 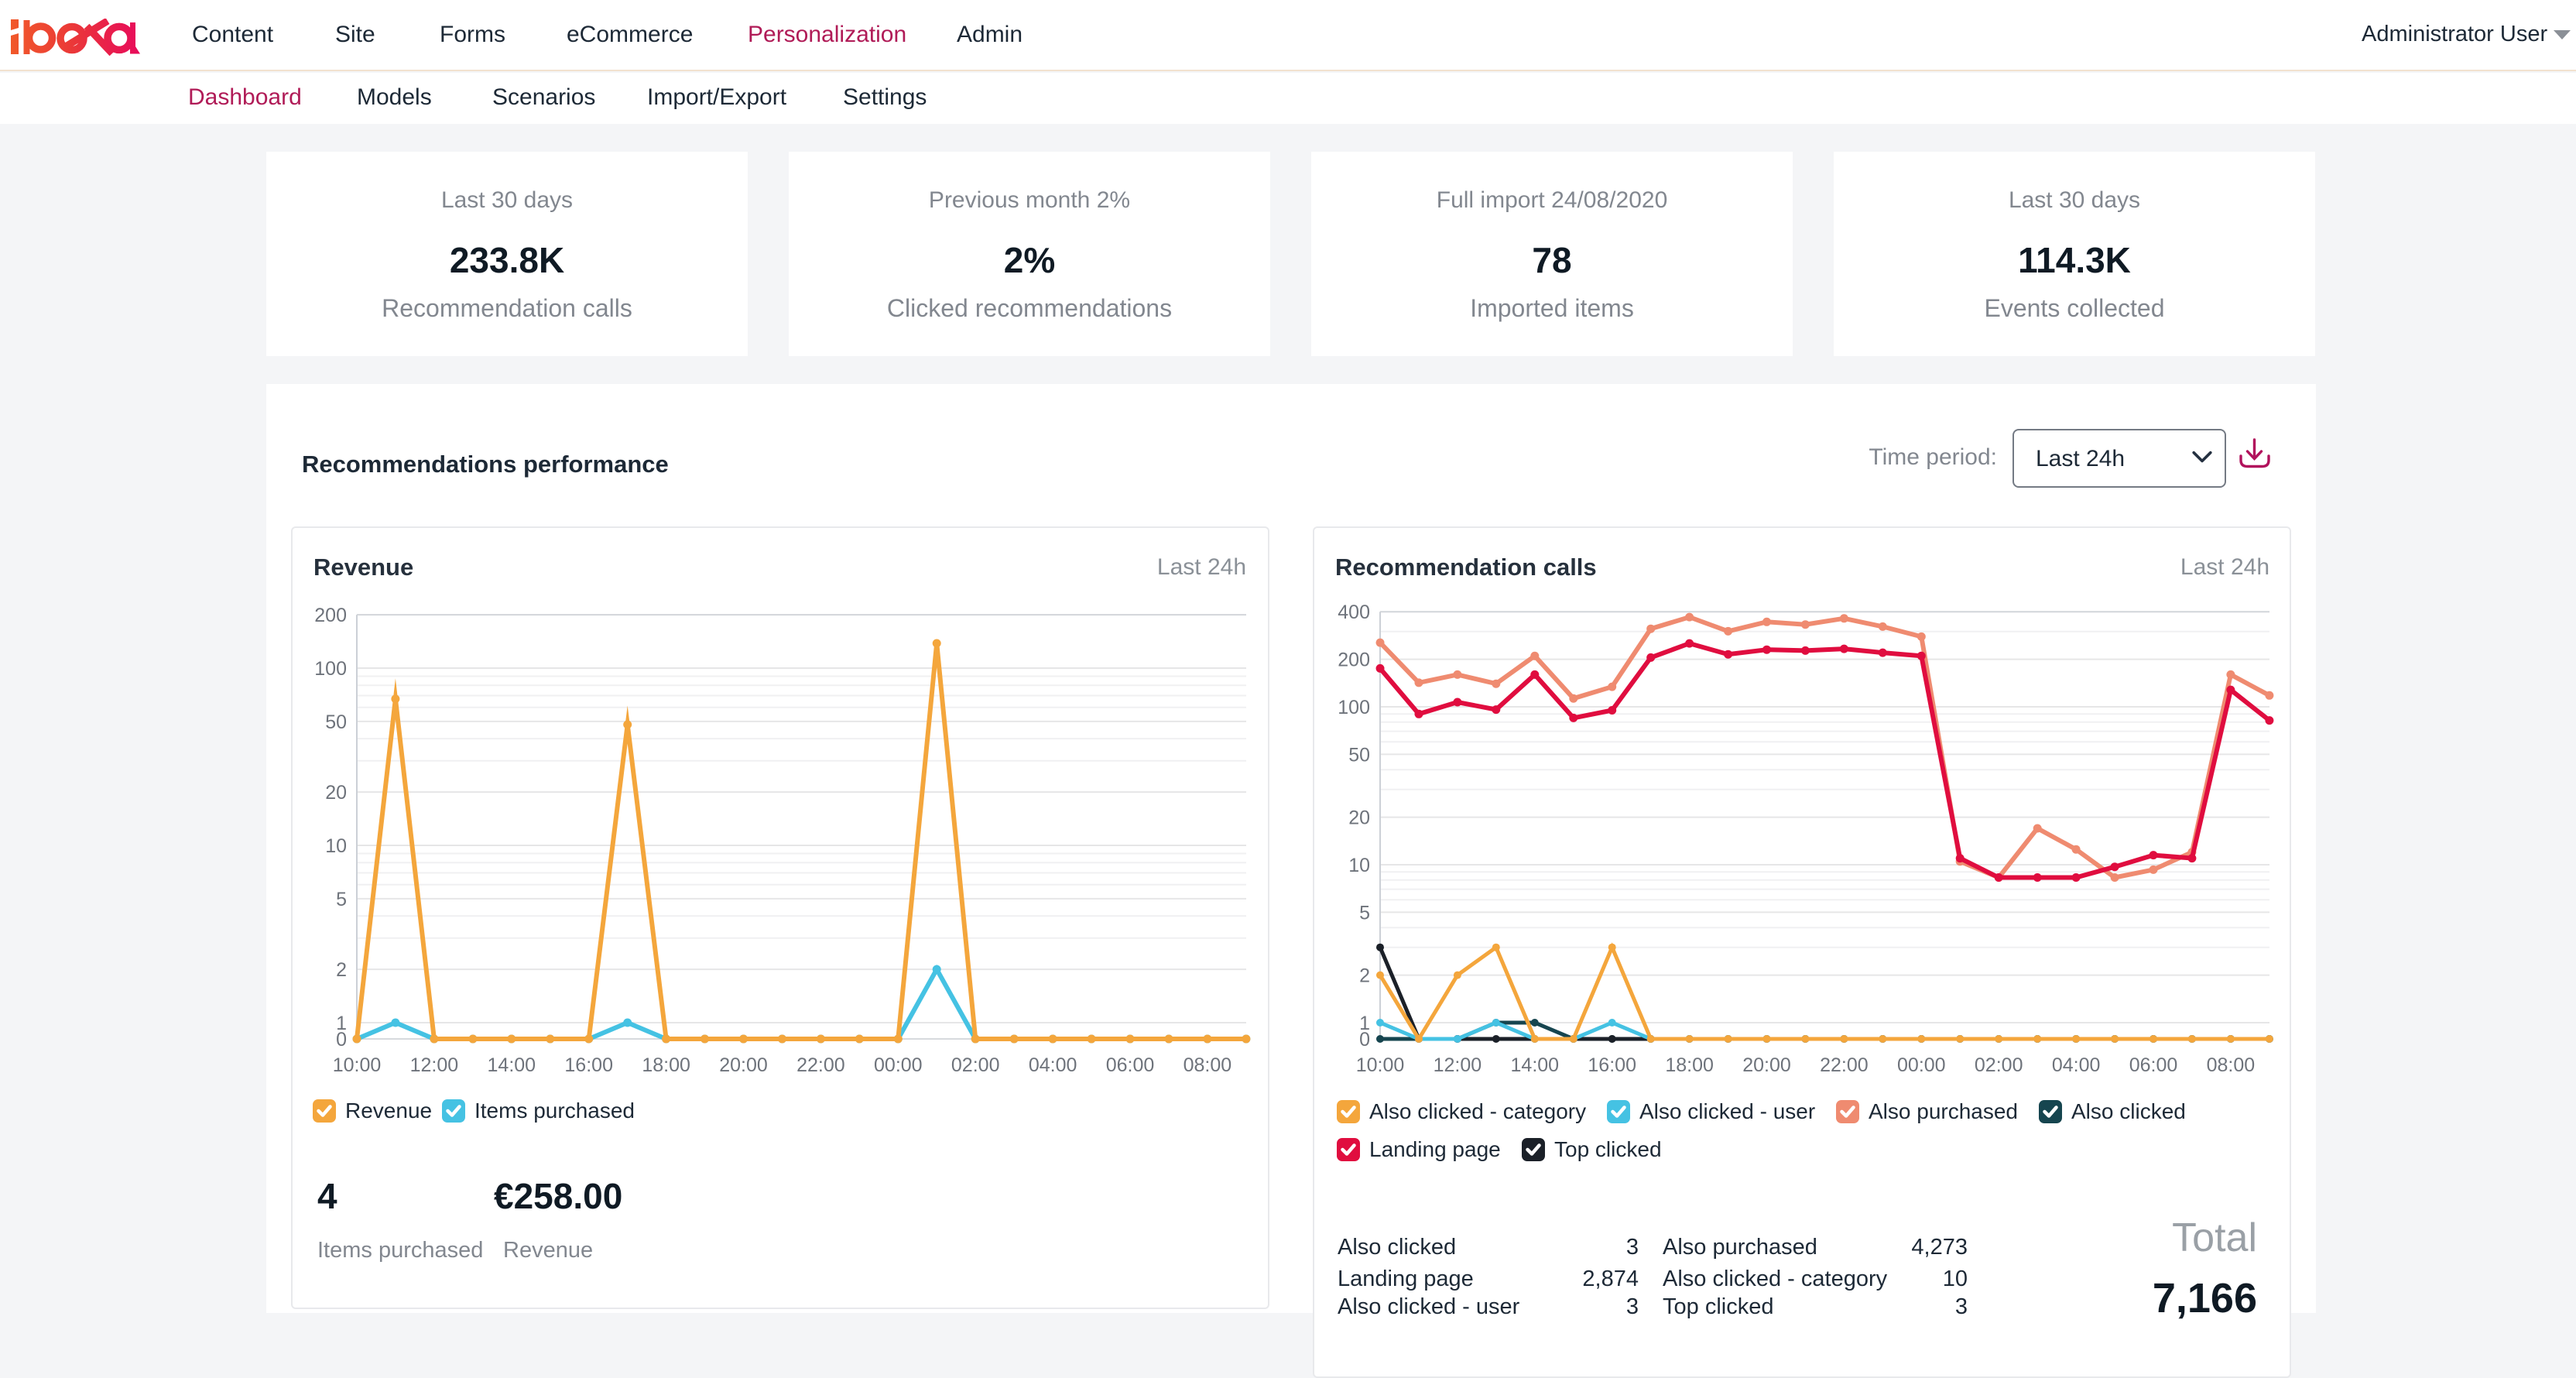 What do you see at coordinates (1354, 612) in the screenshot?
I see `svg-text: 400` at bounding box center [1354, 612].